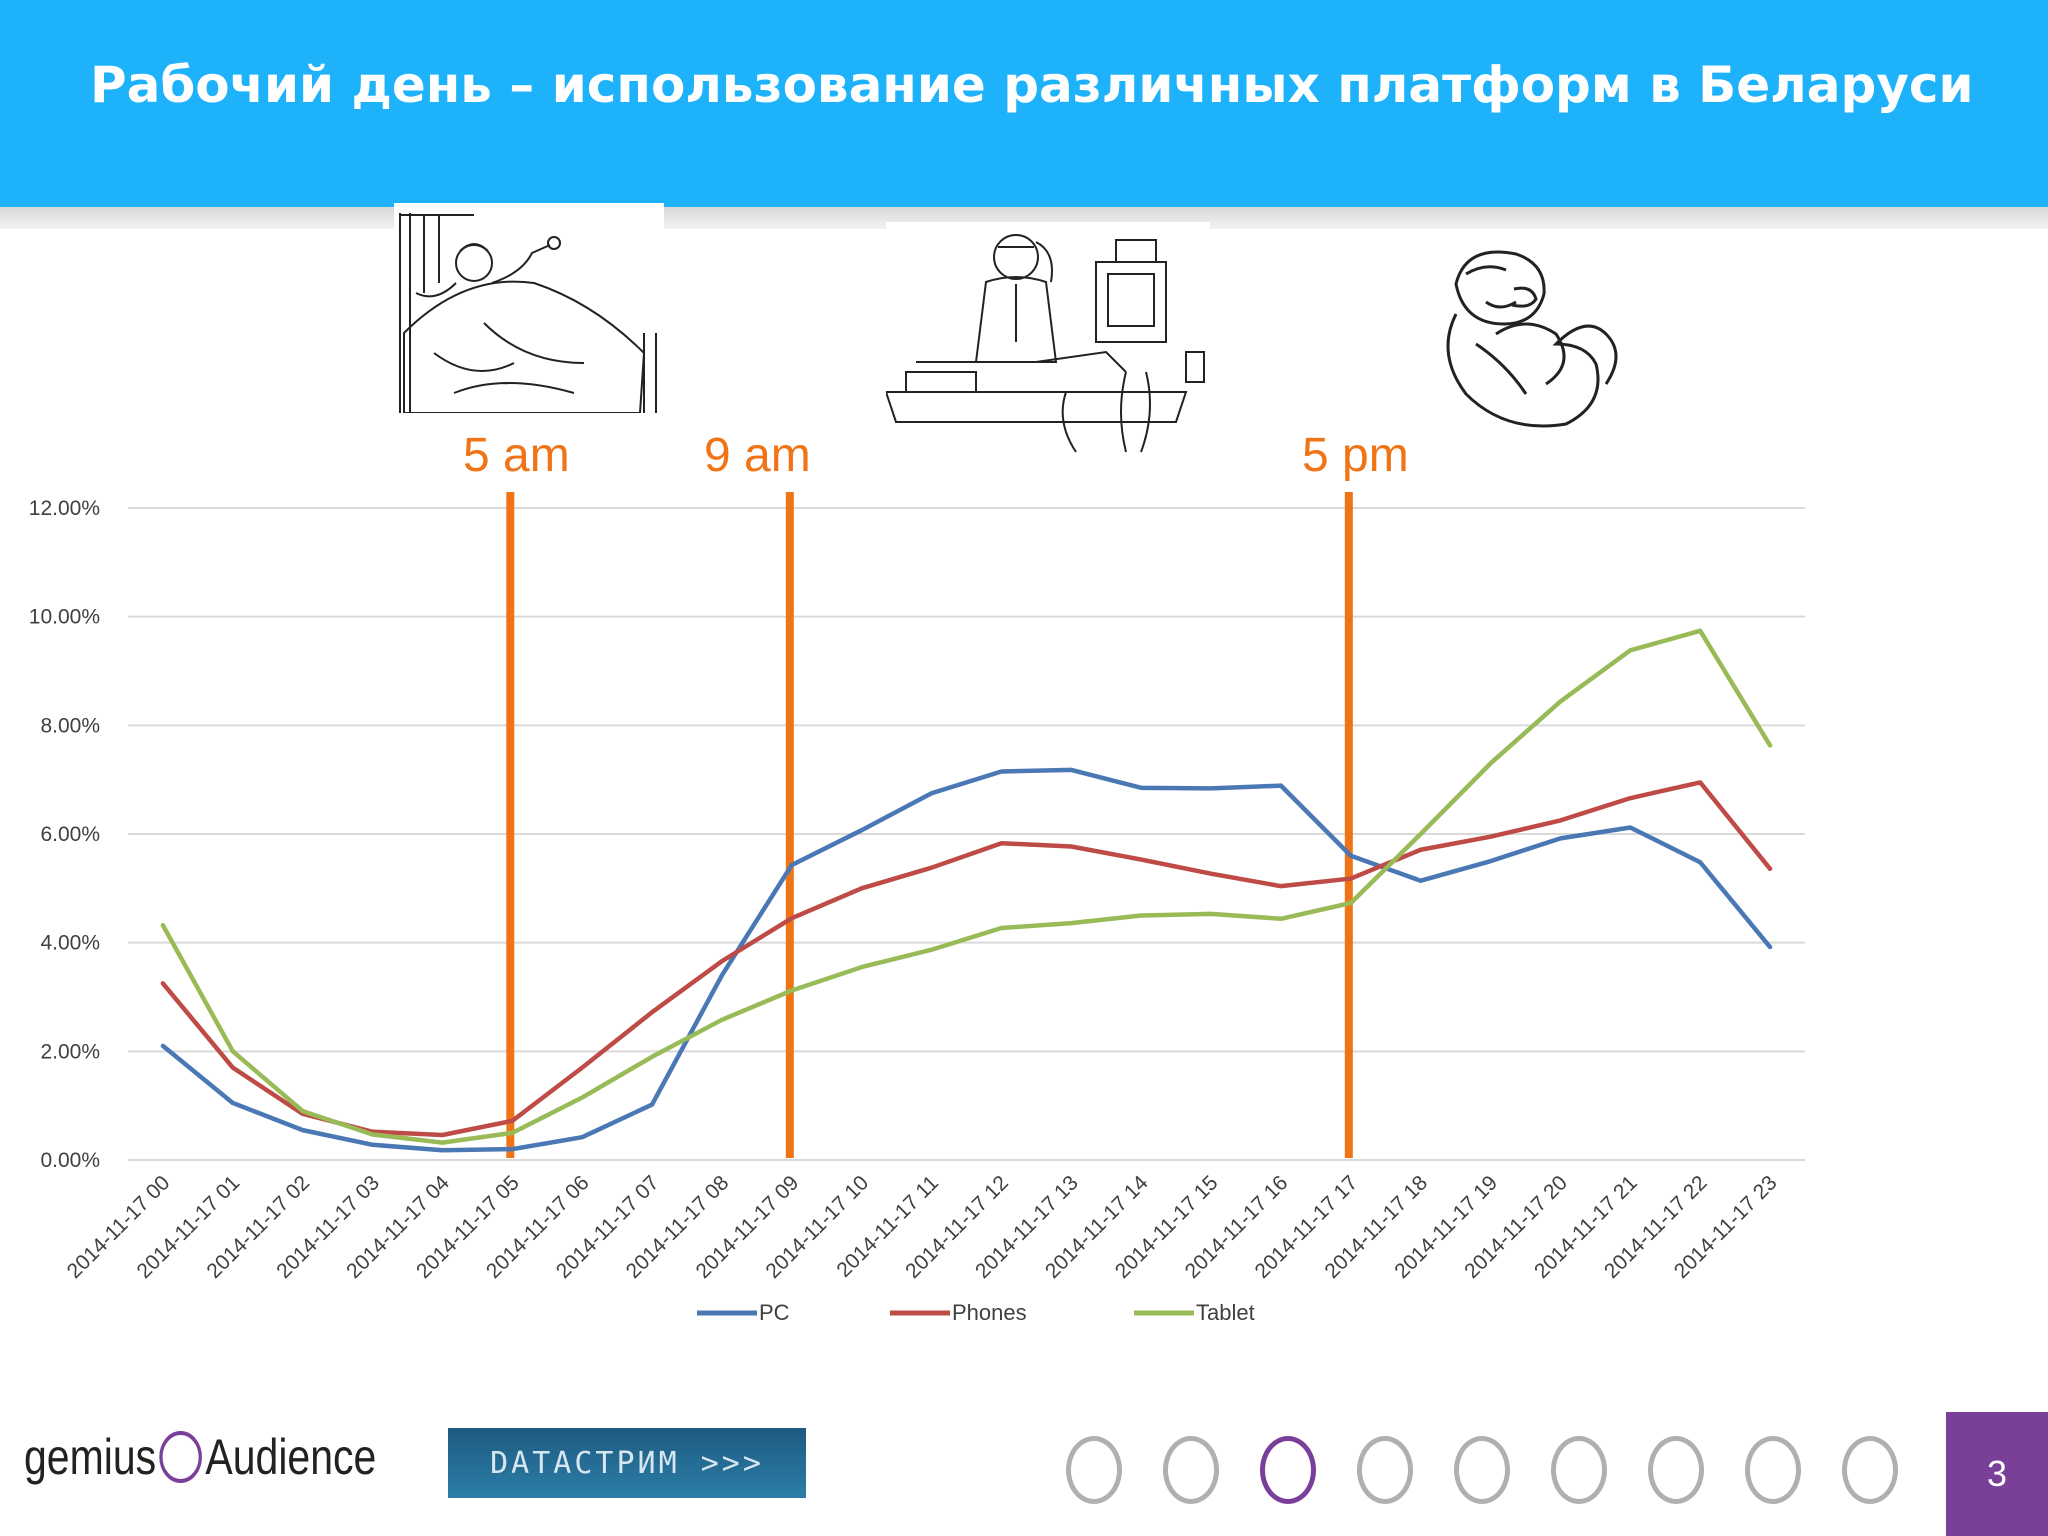 The image size is (2048, 1536). Describe the element at coordinates (529, 308) in the screenshot. I see `waking-up-illustration` at that location.